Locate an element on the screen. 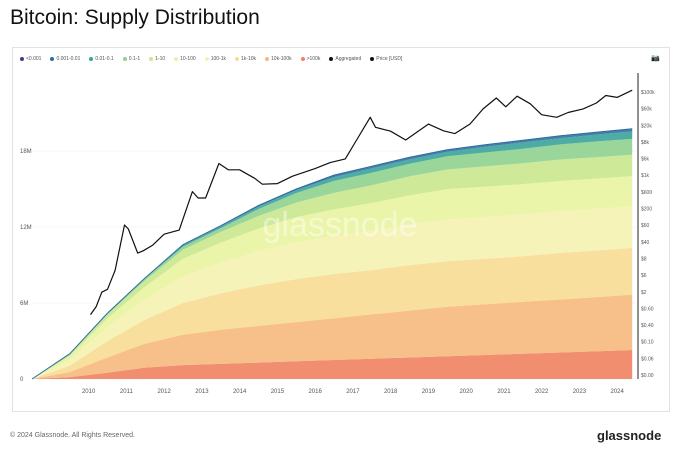 This screenshot has width=680, height=453. y-tick-right: $1k is located at coordinates (645, 176).